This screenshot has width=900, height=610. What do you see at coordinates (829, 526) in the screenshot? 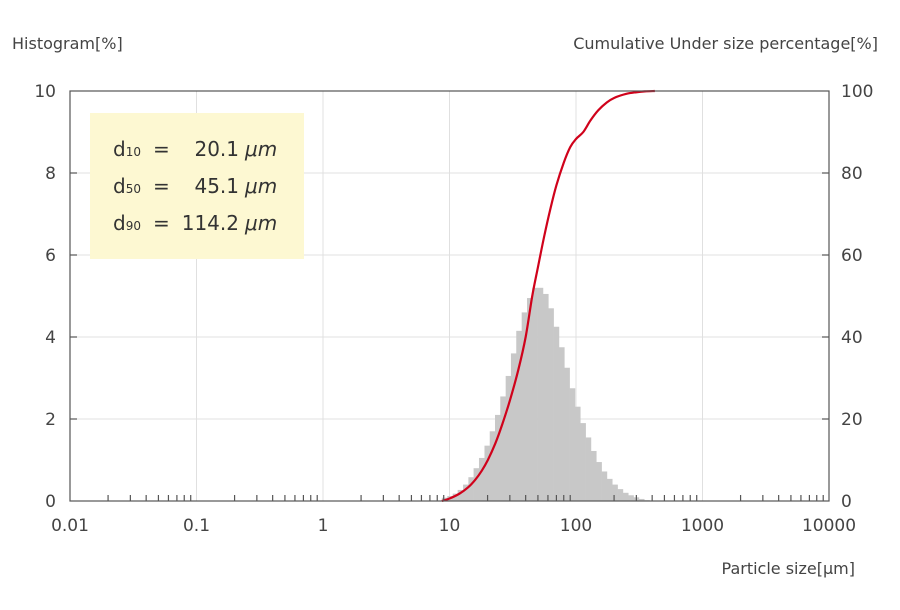
I see `x-tick-label: 10000` at bounding box center [829, 526].